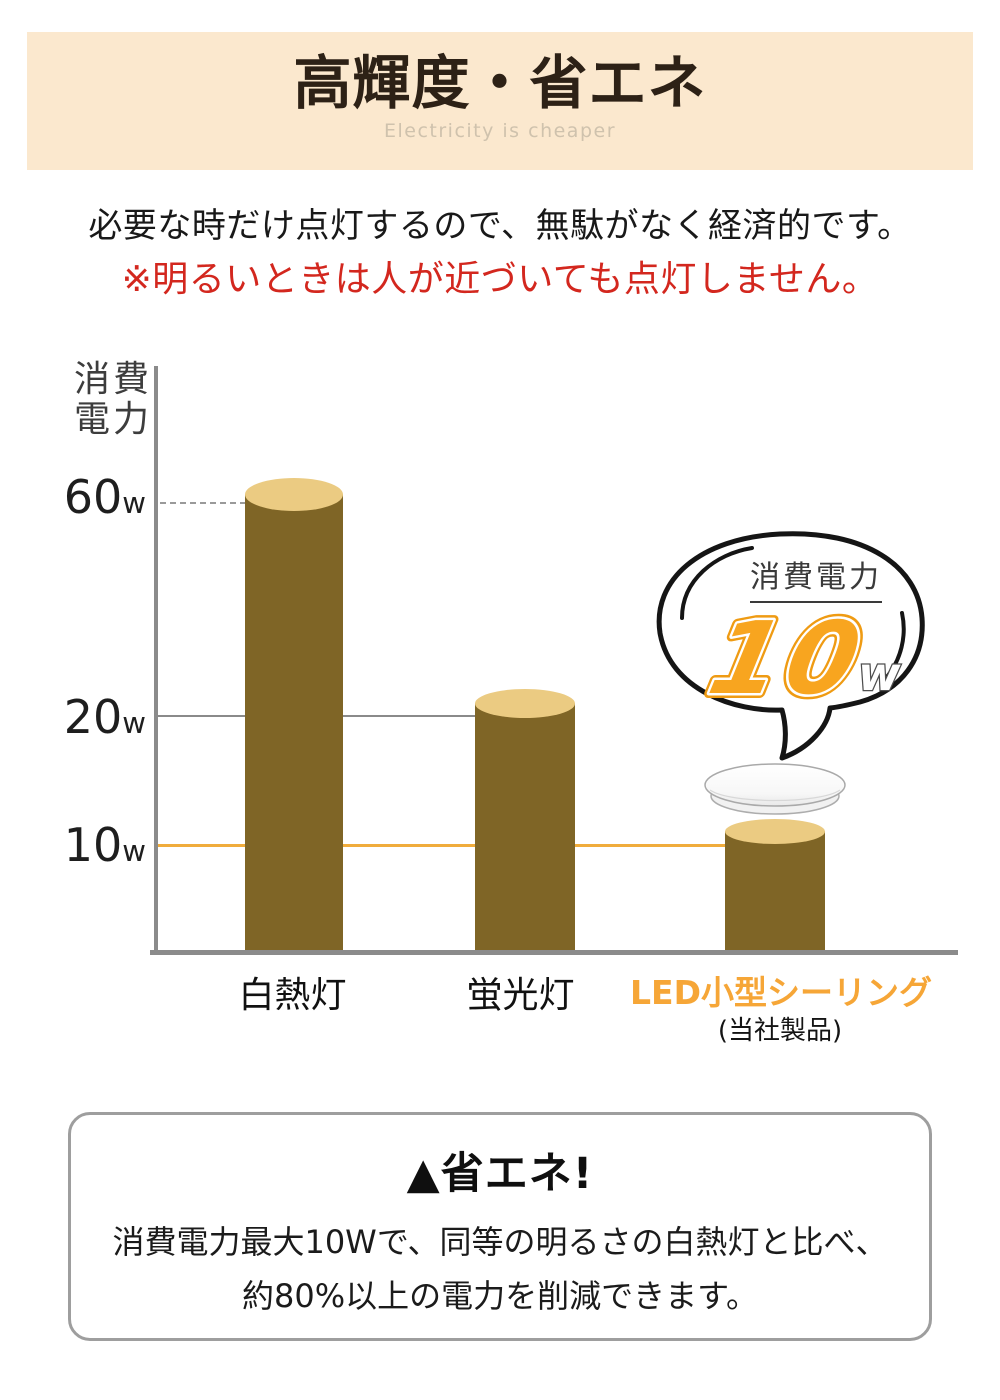 The image size is (1000, 1400). What do you see at coordinates (816, 577) in the screenshot?
I see `callout-label: 消費電力` at bounding box center [816, 577].